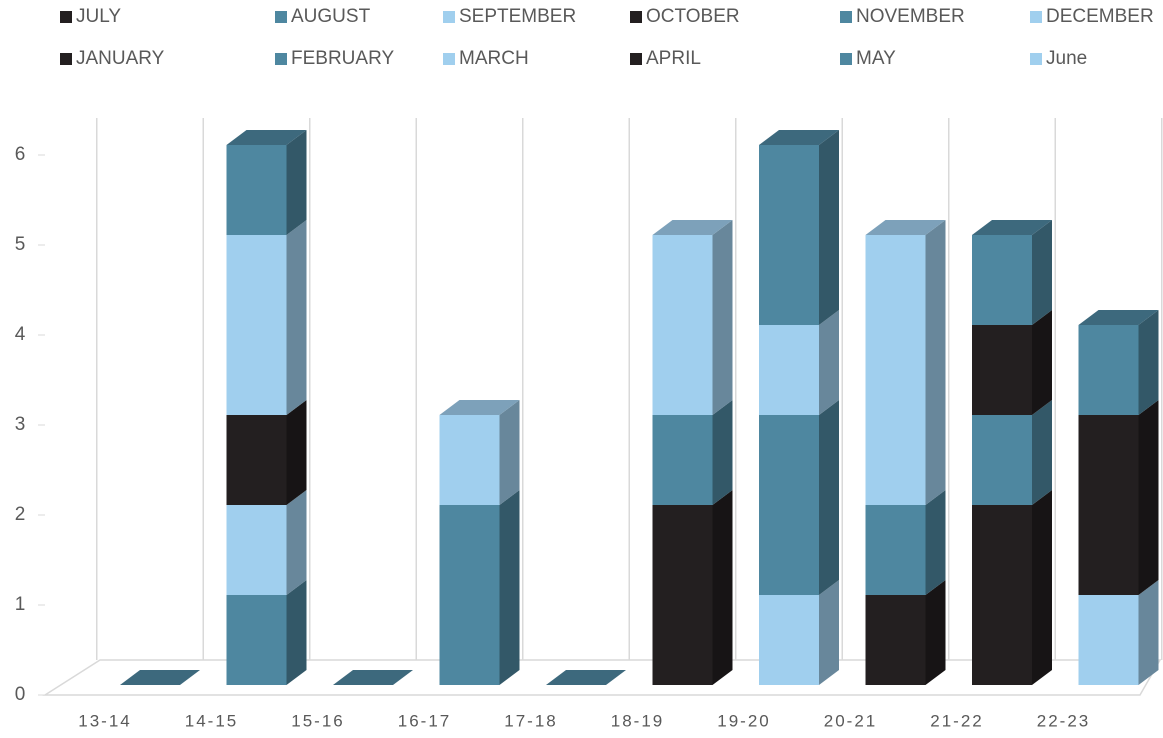  Describe the element at coordinates (530, 720) in the screenshot. I see `x-tick-label: 17-18` at that location.